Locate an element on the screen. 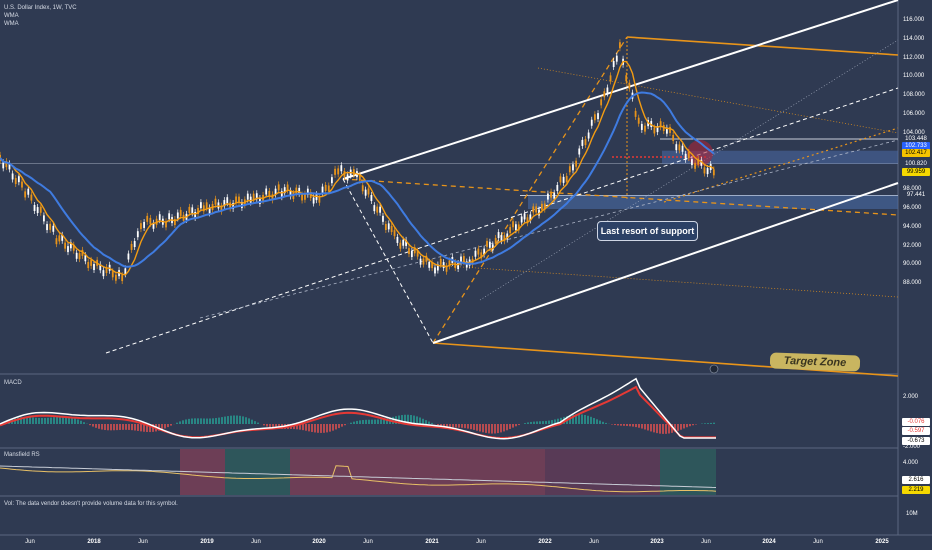 The height and width of the screenshot is (550, 932). time-axis-year: 2020 is located at coordinates (319, 542).